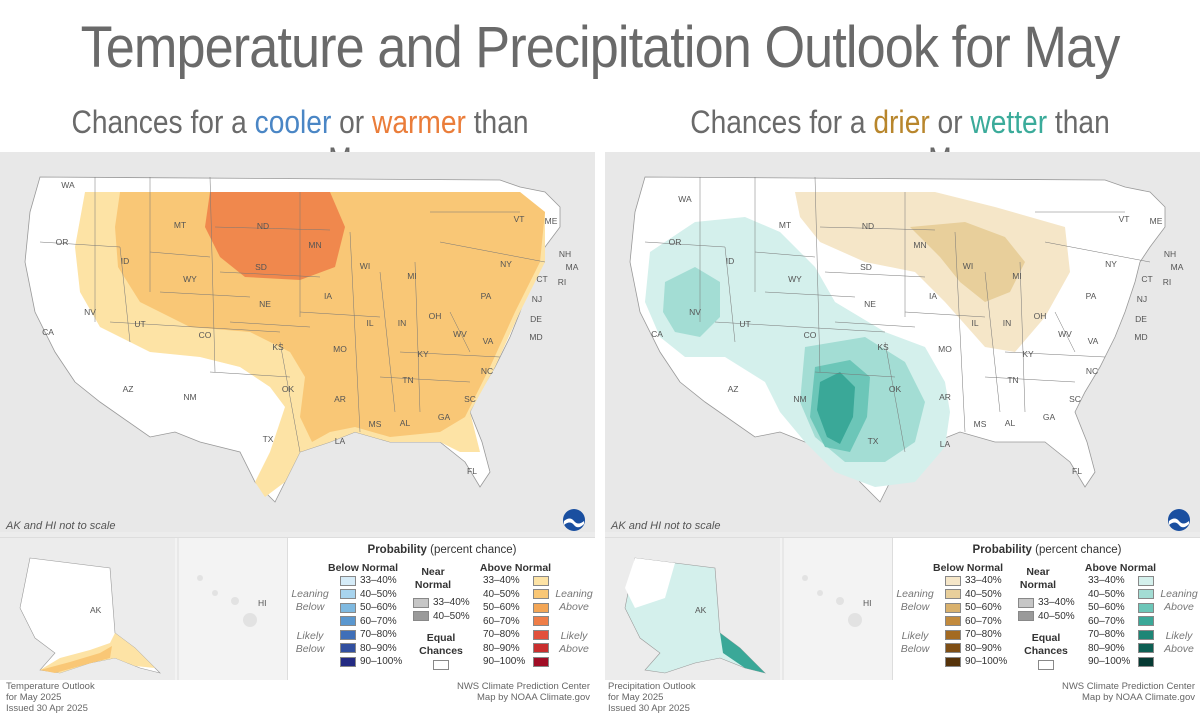  Describe the element at coordinates (1038, 578) in the screenshot. I see `near-normal-head: Near Normal` at that location.